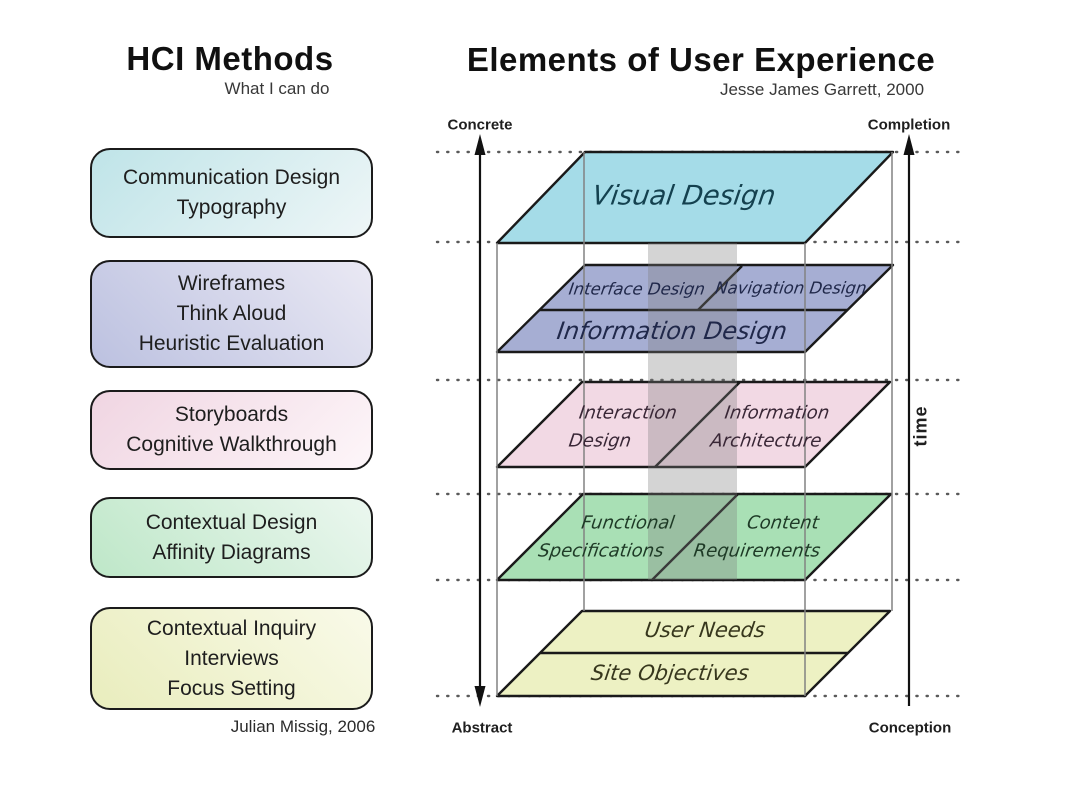  Describe the element at coordinates (910, 728) in the screenshot. I see `axis-label-conception: Conception` at that location.